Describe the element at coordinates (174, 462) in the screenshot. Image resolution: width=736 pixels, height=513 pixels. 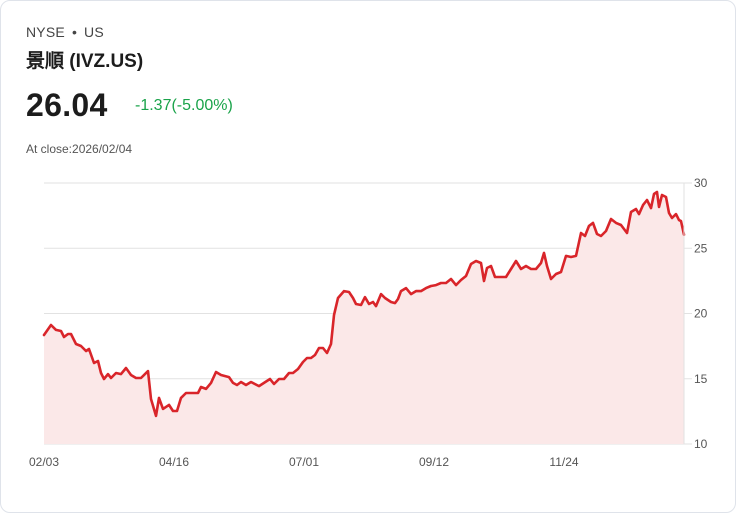
I see `x-tick-label: 04/16` at that location.